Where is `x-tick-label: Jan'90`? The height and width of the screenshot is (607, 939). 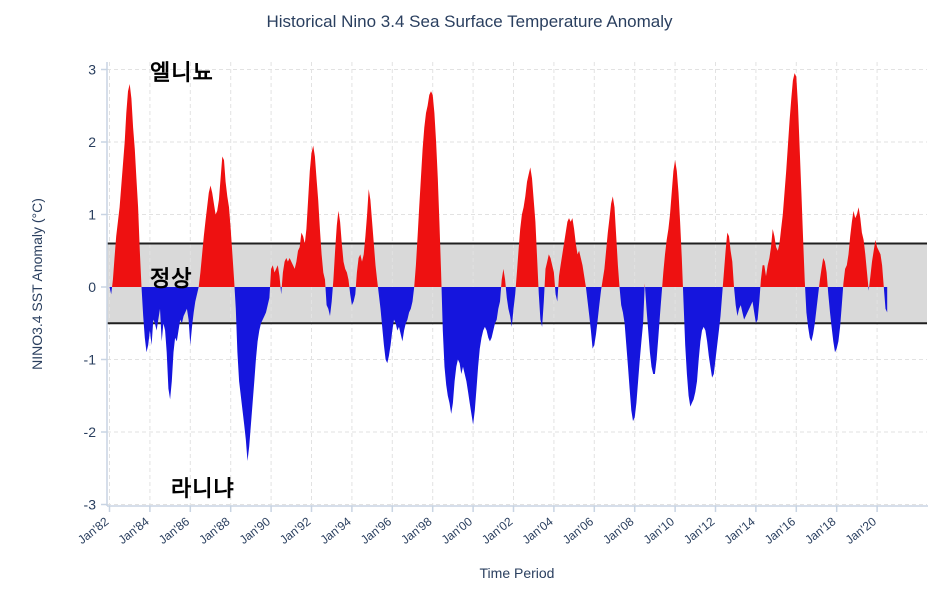
x-tick-label: Jan'90 is located at coordinates (255, 530).